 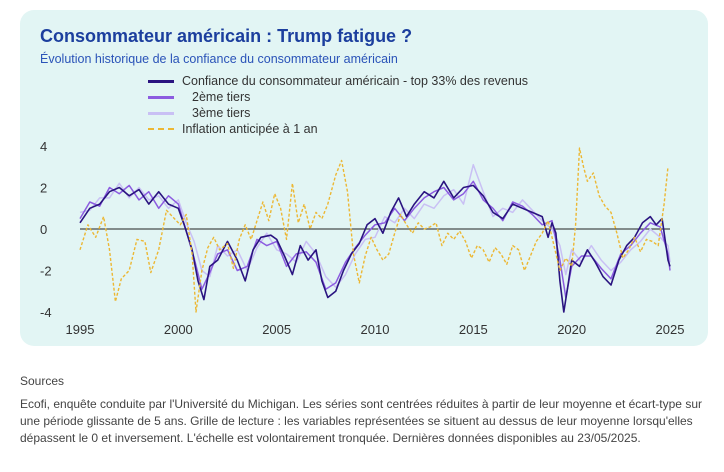 I want to click on legend-label-inflation: Inflation anticipée à 1 an, so click(x=250, y=129).